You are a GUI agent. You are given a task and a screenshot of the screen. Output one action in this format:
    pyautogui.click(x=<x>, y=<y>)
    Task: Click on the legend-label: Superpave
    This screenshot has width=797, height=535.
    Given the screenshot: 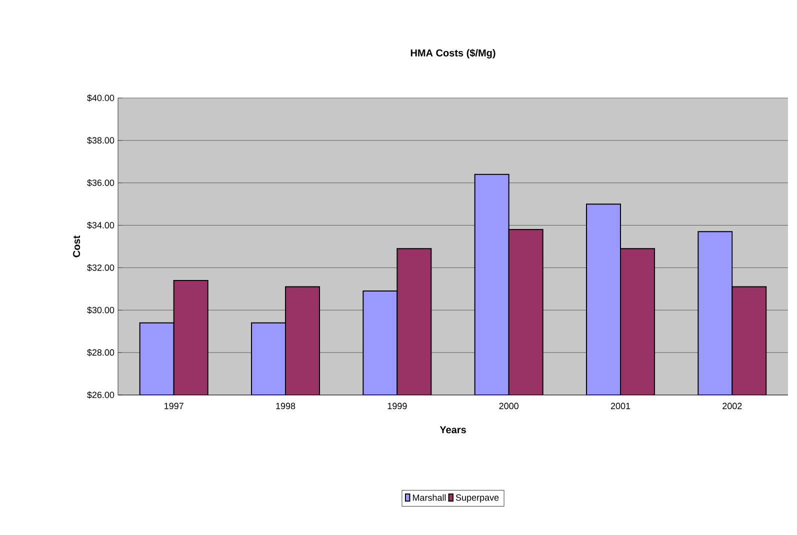 What is the action you would take?
    pyautogui.click(x=477, y=498)
    